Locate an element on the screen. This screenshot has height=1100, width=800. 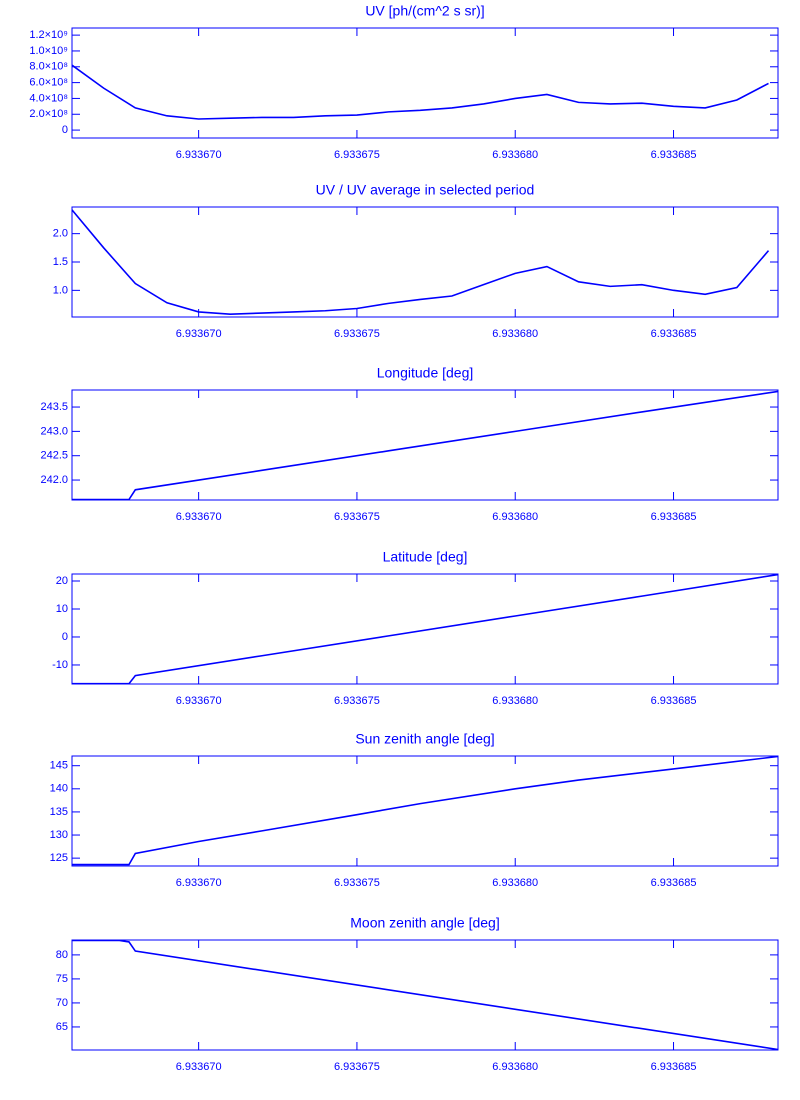
y-tick-label: 140 is located at coordinates (59, 789).